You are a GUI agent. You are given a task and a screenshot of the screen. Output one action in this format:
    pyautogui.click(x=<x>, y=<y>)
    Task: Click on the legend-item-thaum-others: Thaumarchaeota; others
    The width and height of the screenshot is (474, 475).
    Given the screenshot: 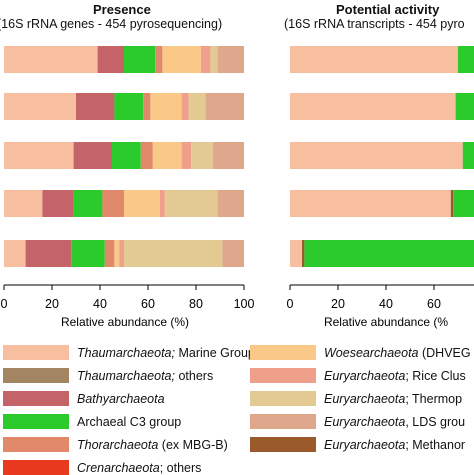 What is the action you would take?
    pyautogui.click(x=108, y=375)
    